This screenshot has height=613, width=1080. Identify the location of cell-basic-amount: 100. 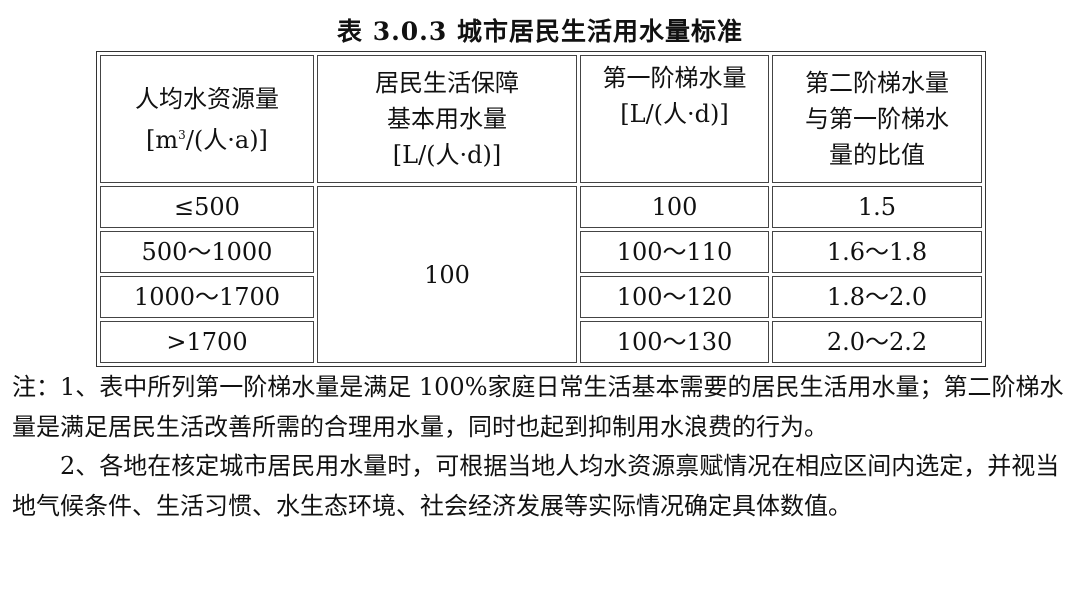
(447, 274).